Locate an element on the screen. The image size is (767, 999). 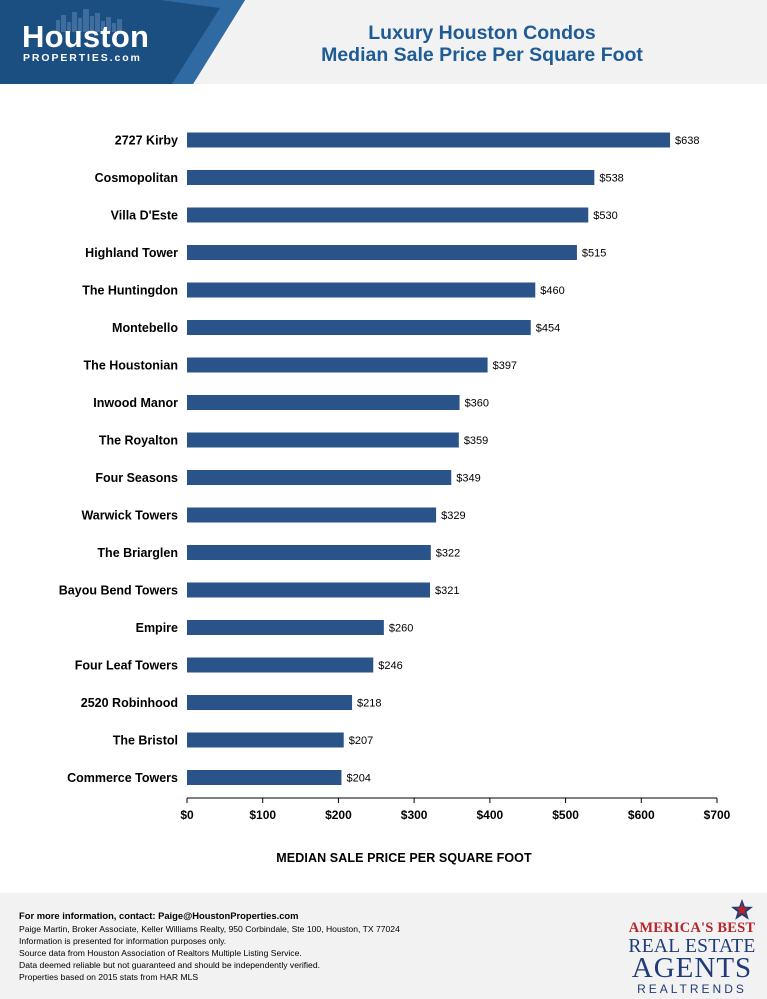
logo-background is located at coordinates (122, 42).